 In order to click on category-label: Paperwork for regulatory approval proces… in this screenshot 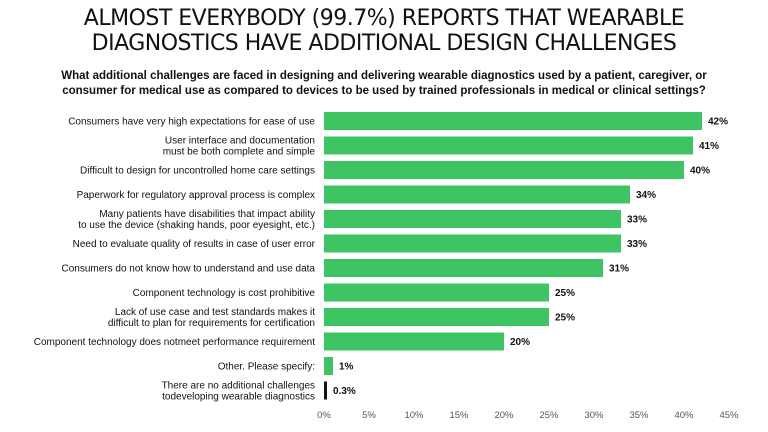, I will do `click(196, 195)`.